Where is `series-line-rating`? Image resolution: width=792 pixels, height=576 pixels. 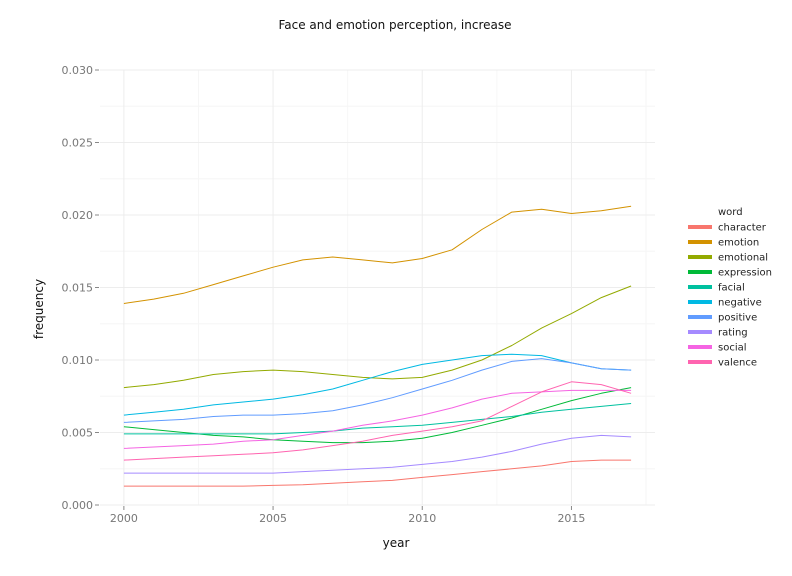
series-line-rating is located at coordinates (377, 454).